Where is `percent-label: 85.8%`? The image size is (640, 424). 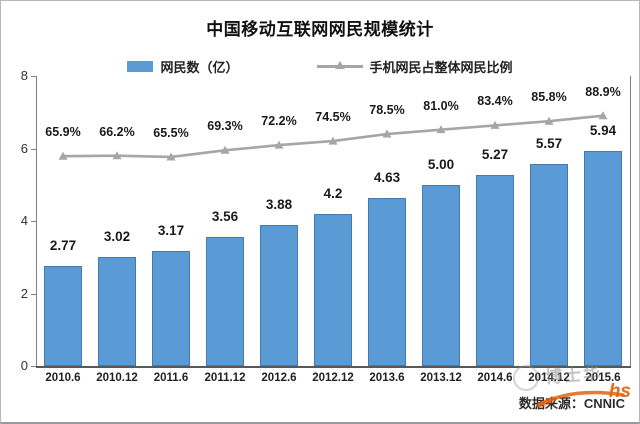 percent-label: 85.8% is located at coordinates (549, 97).